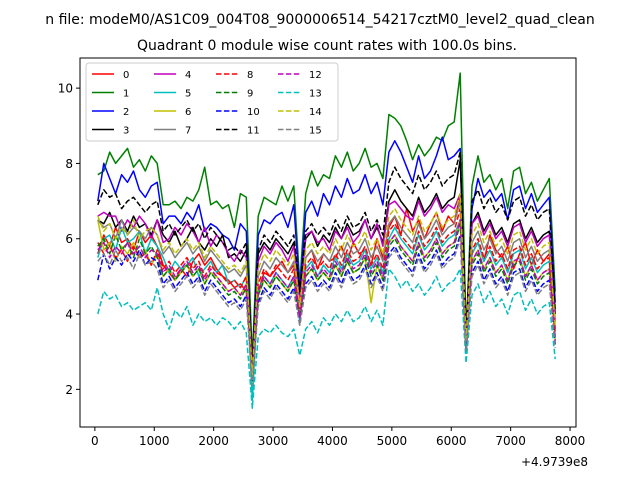 Image resolution: width=640 pixels, height=480 pixels. Describe the element at coordinates (65, 89) in the screenshot. I see `y-tick-label: 10` at that location.